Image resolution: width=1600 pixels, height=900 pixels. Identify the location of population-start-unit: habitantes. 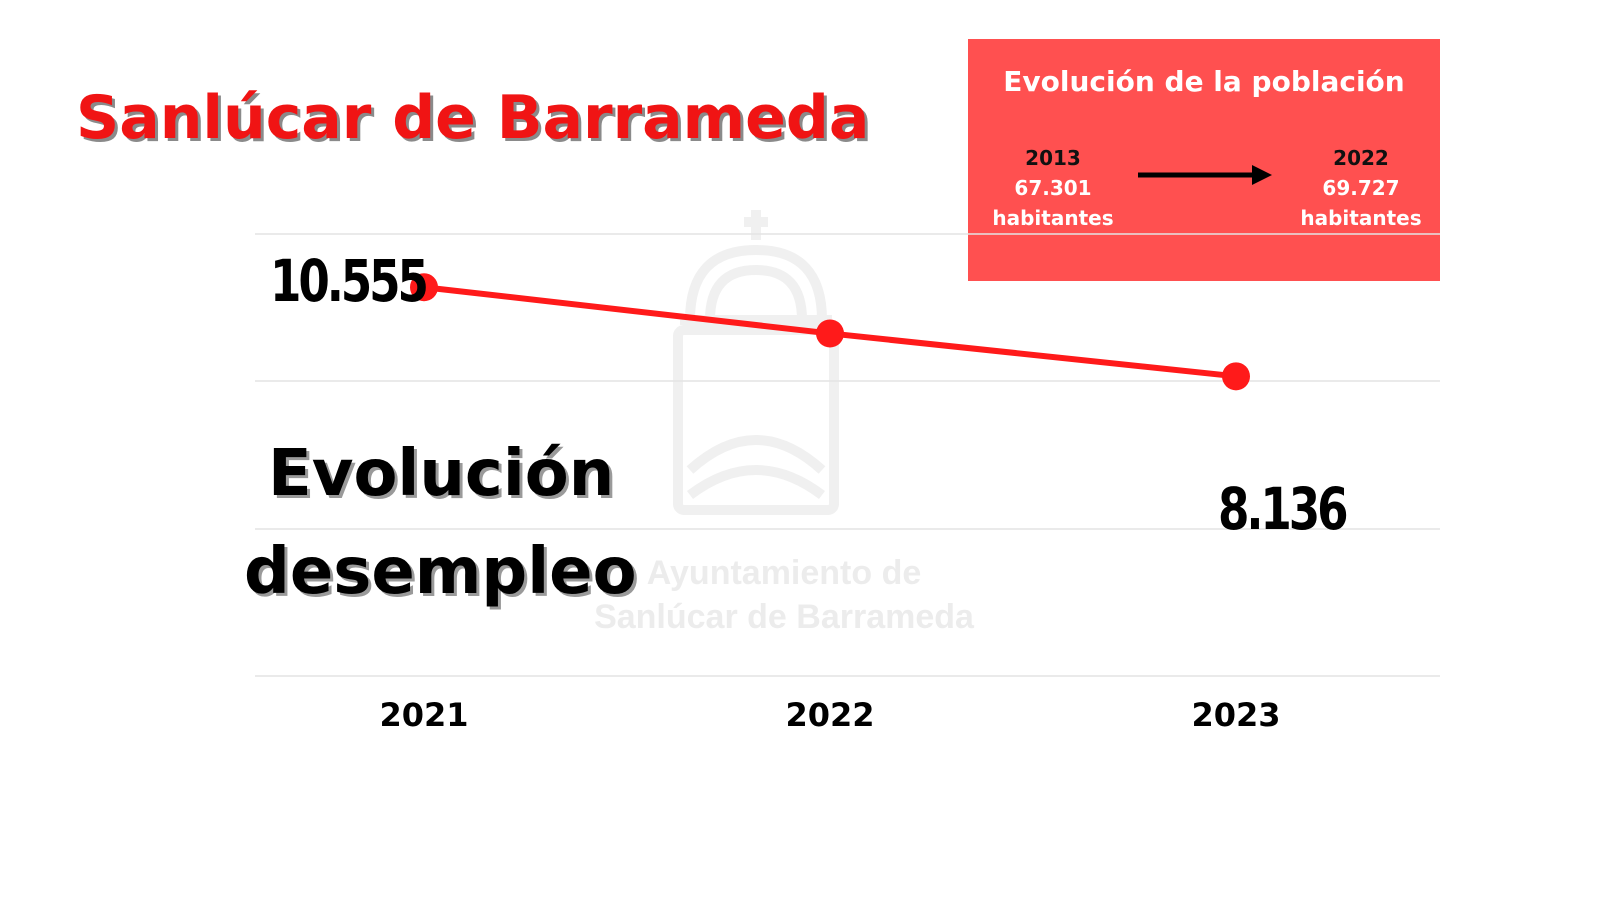
(1053, 218).